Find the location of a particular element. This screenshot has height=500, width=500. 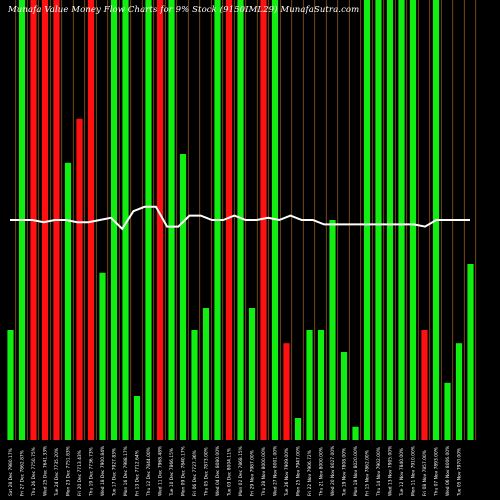

x-tick-label: Tue 12 Nov 7840.00% is located at coordinates (402, 472).